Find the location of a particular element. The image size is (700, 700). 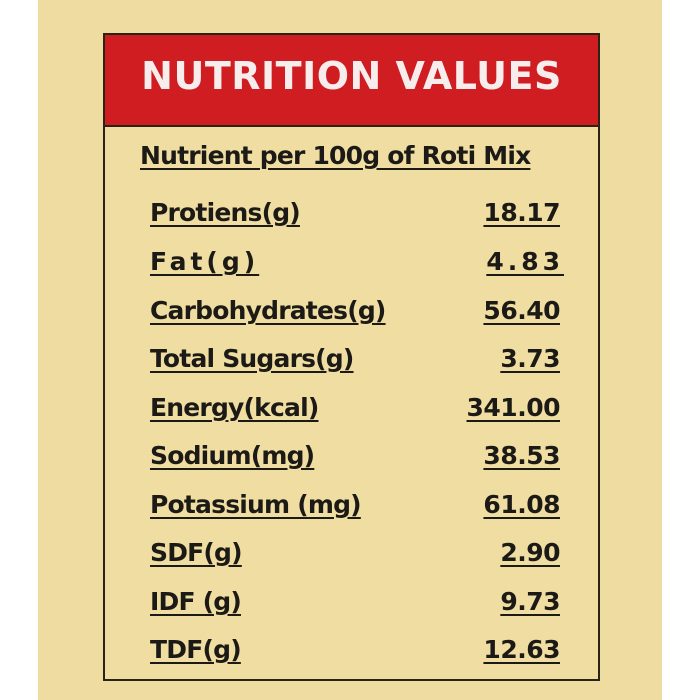

nutrient-name: Fat(g) is located at coordinates (205, 261).